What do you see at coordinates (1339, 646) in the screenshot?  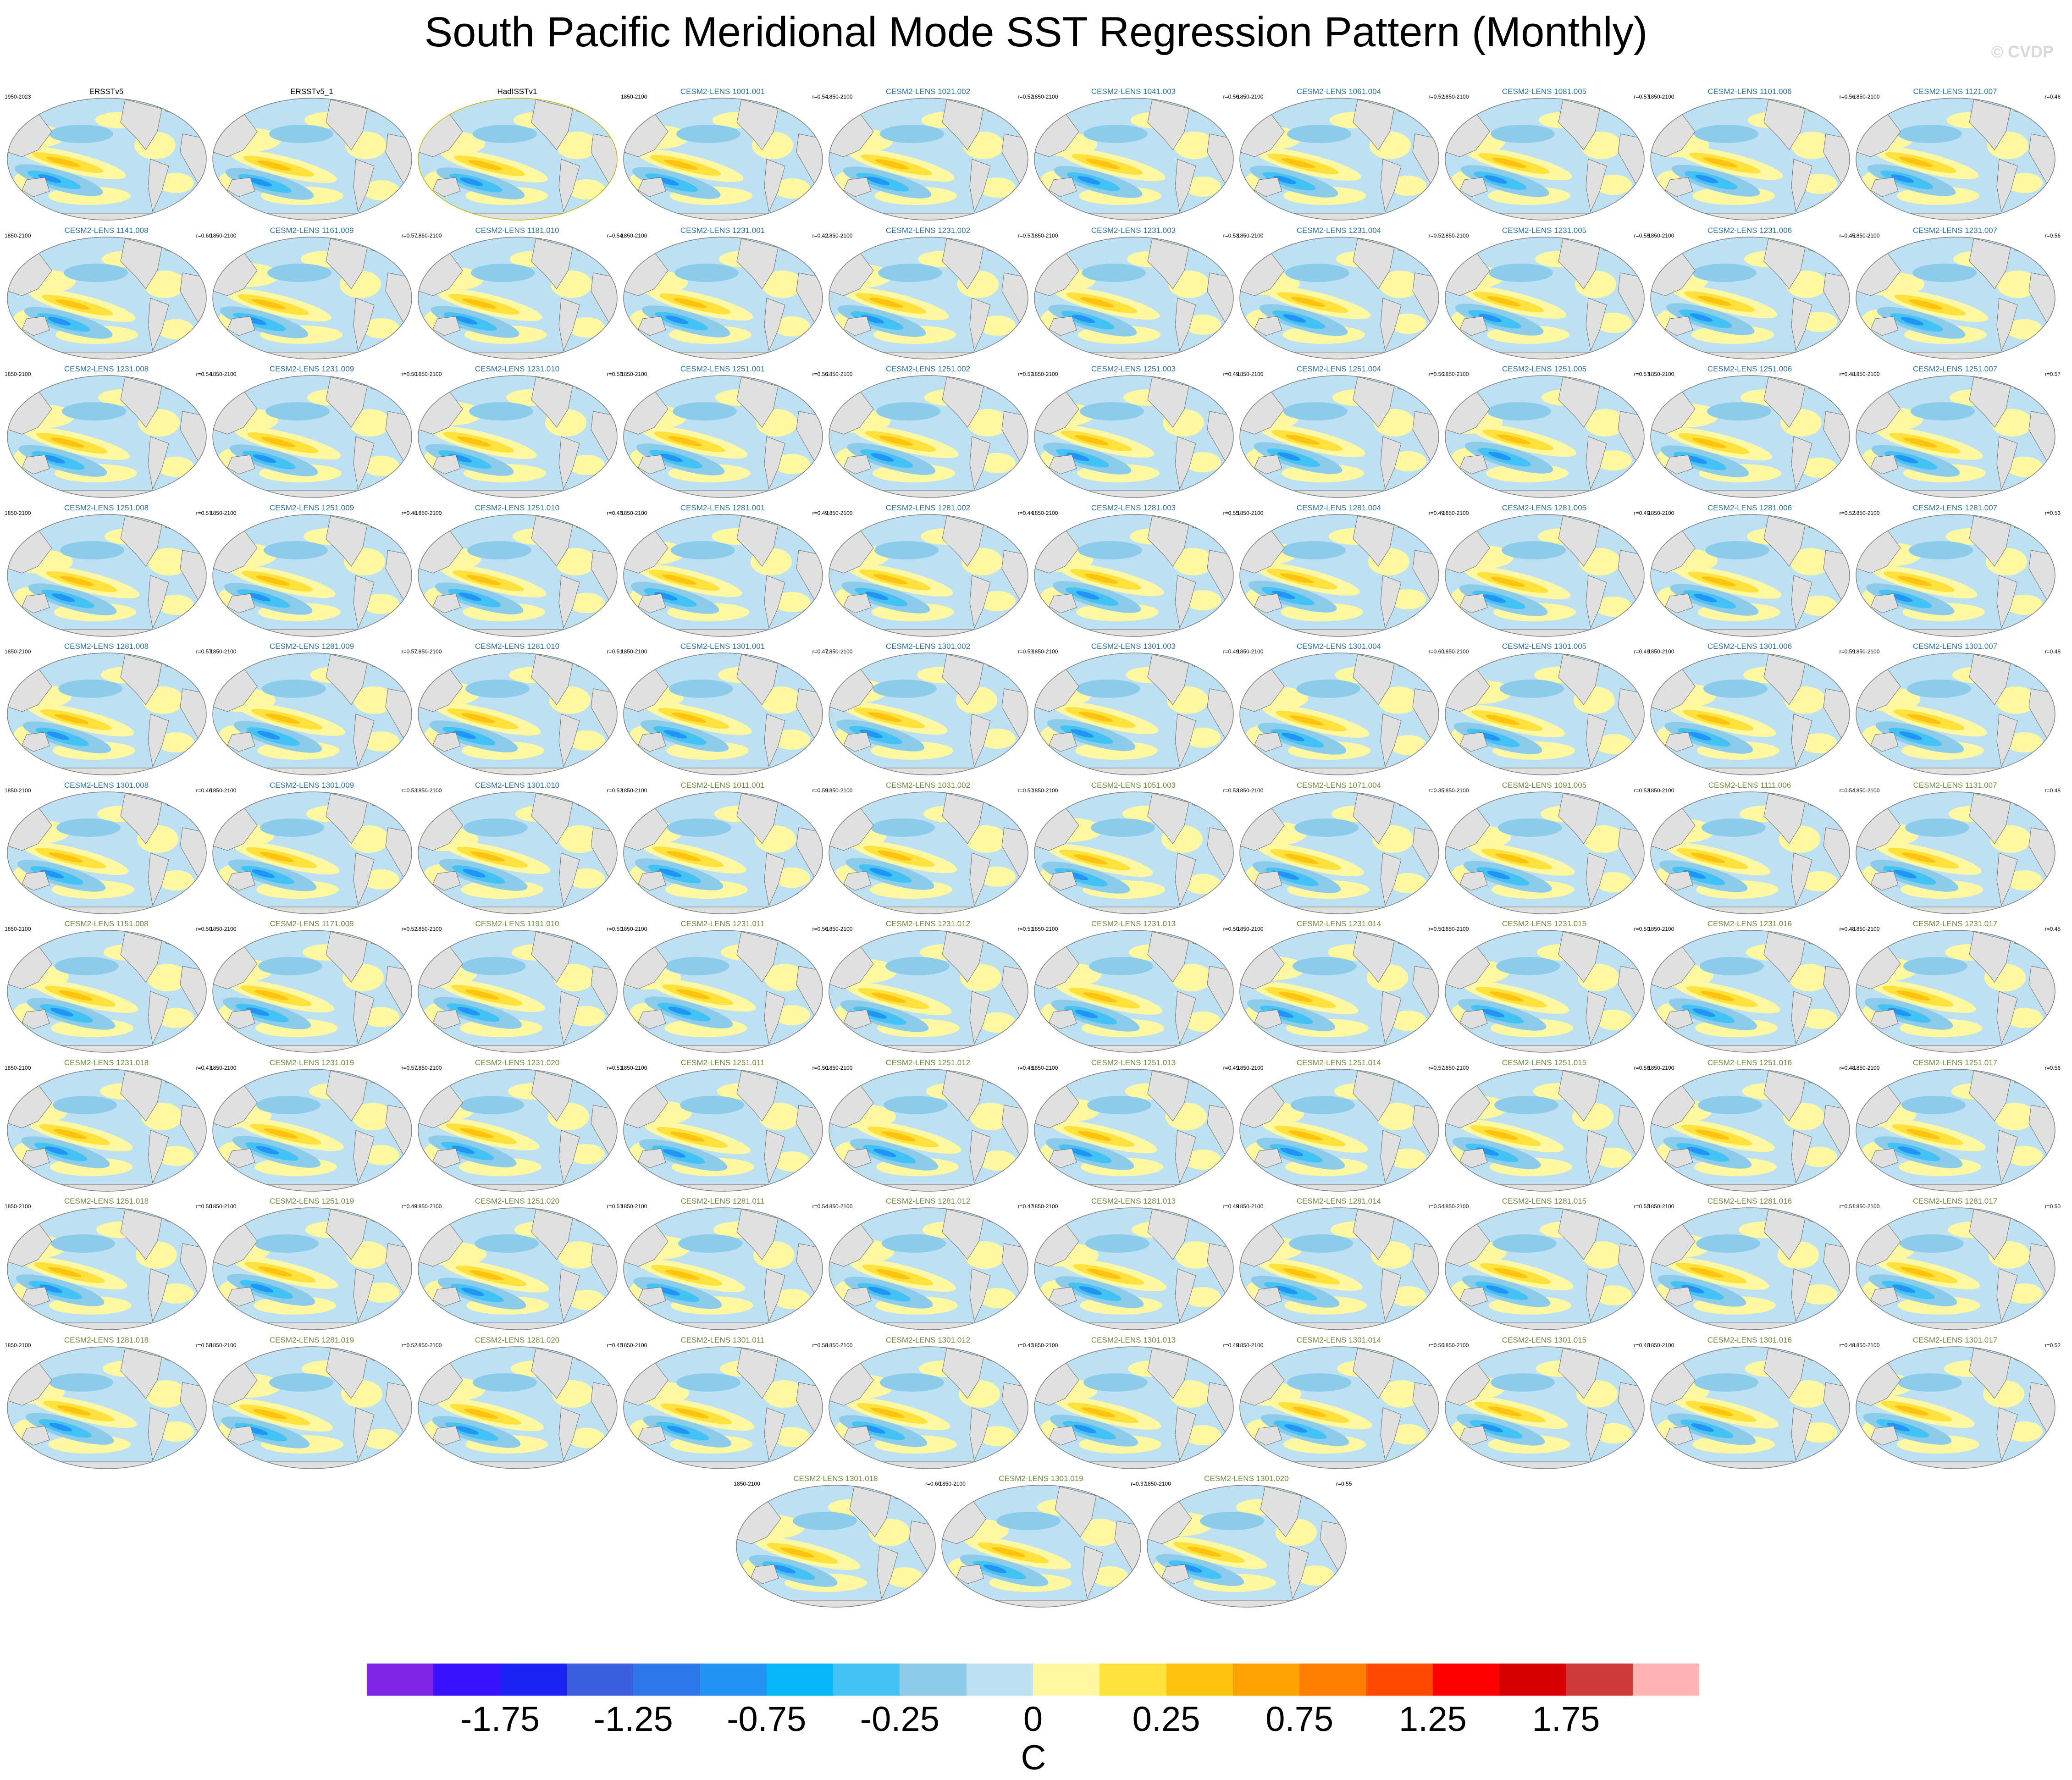 I see `panel-title: CESM2-LENS 1301.004` at bounding box center [1339, 646].